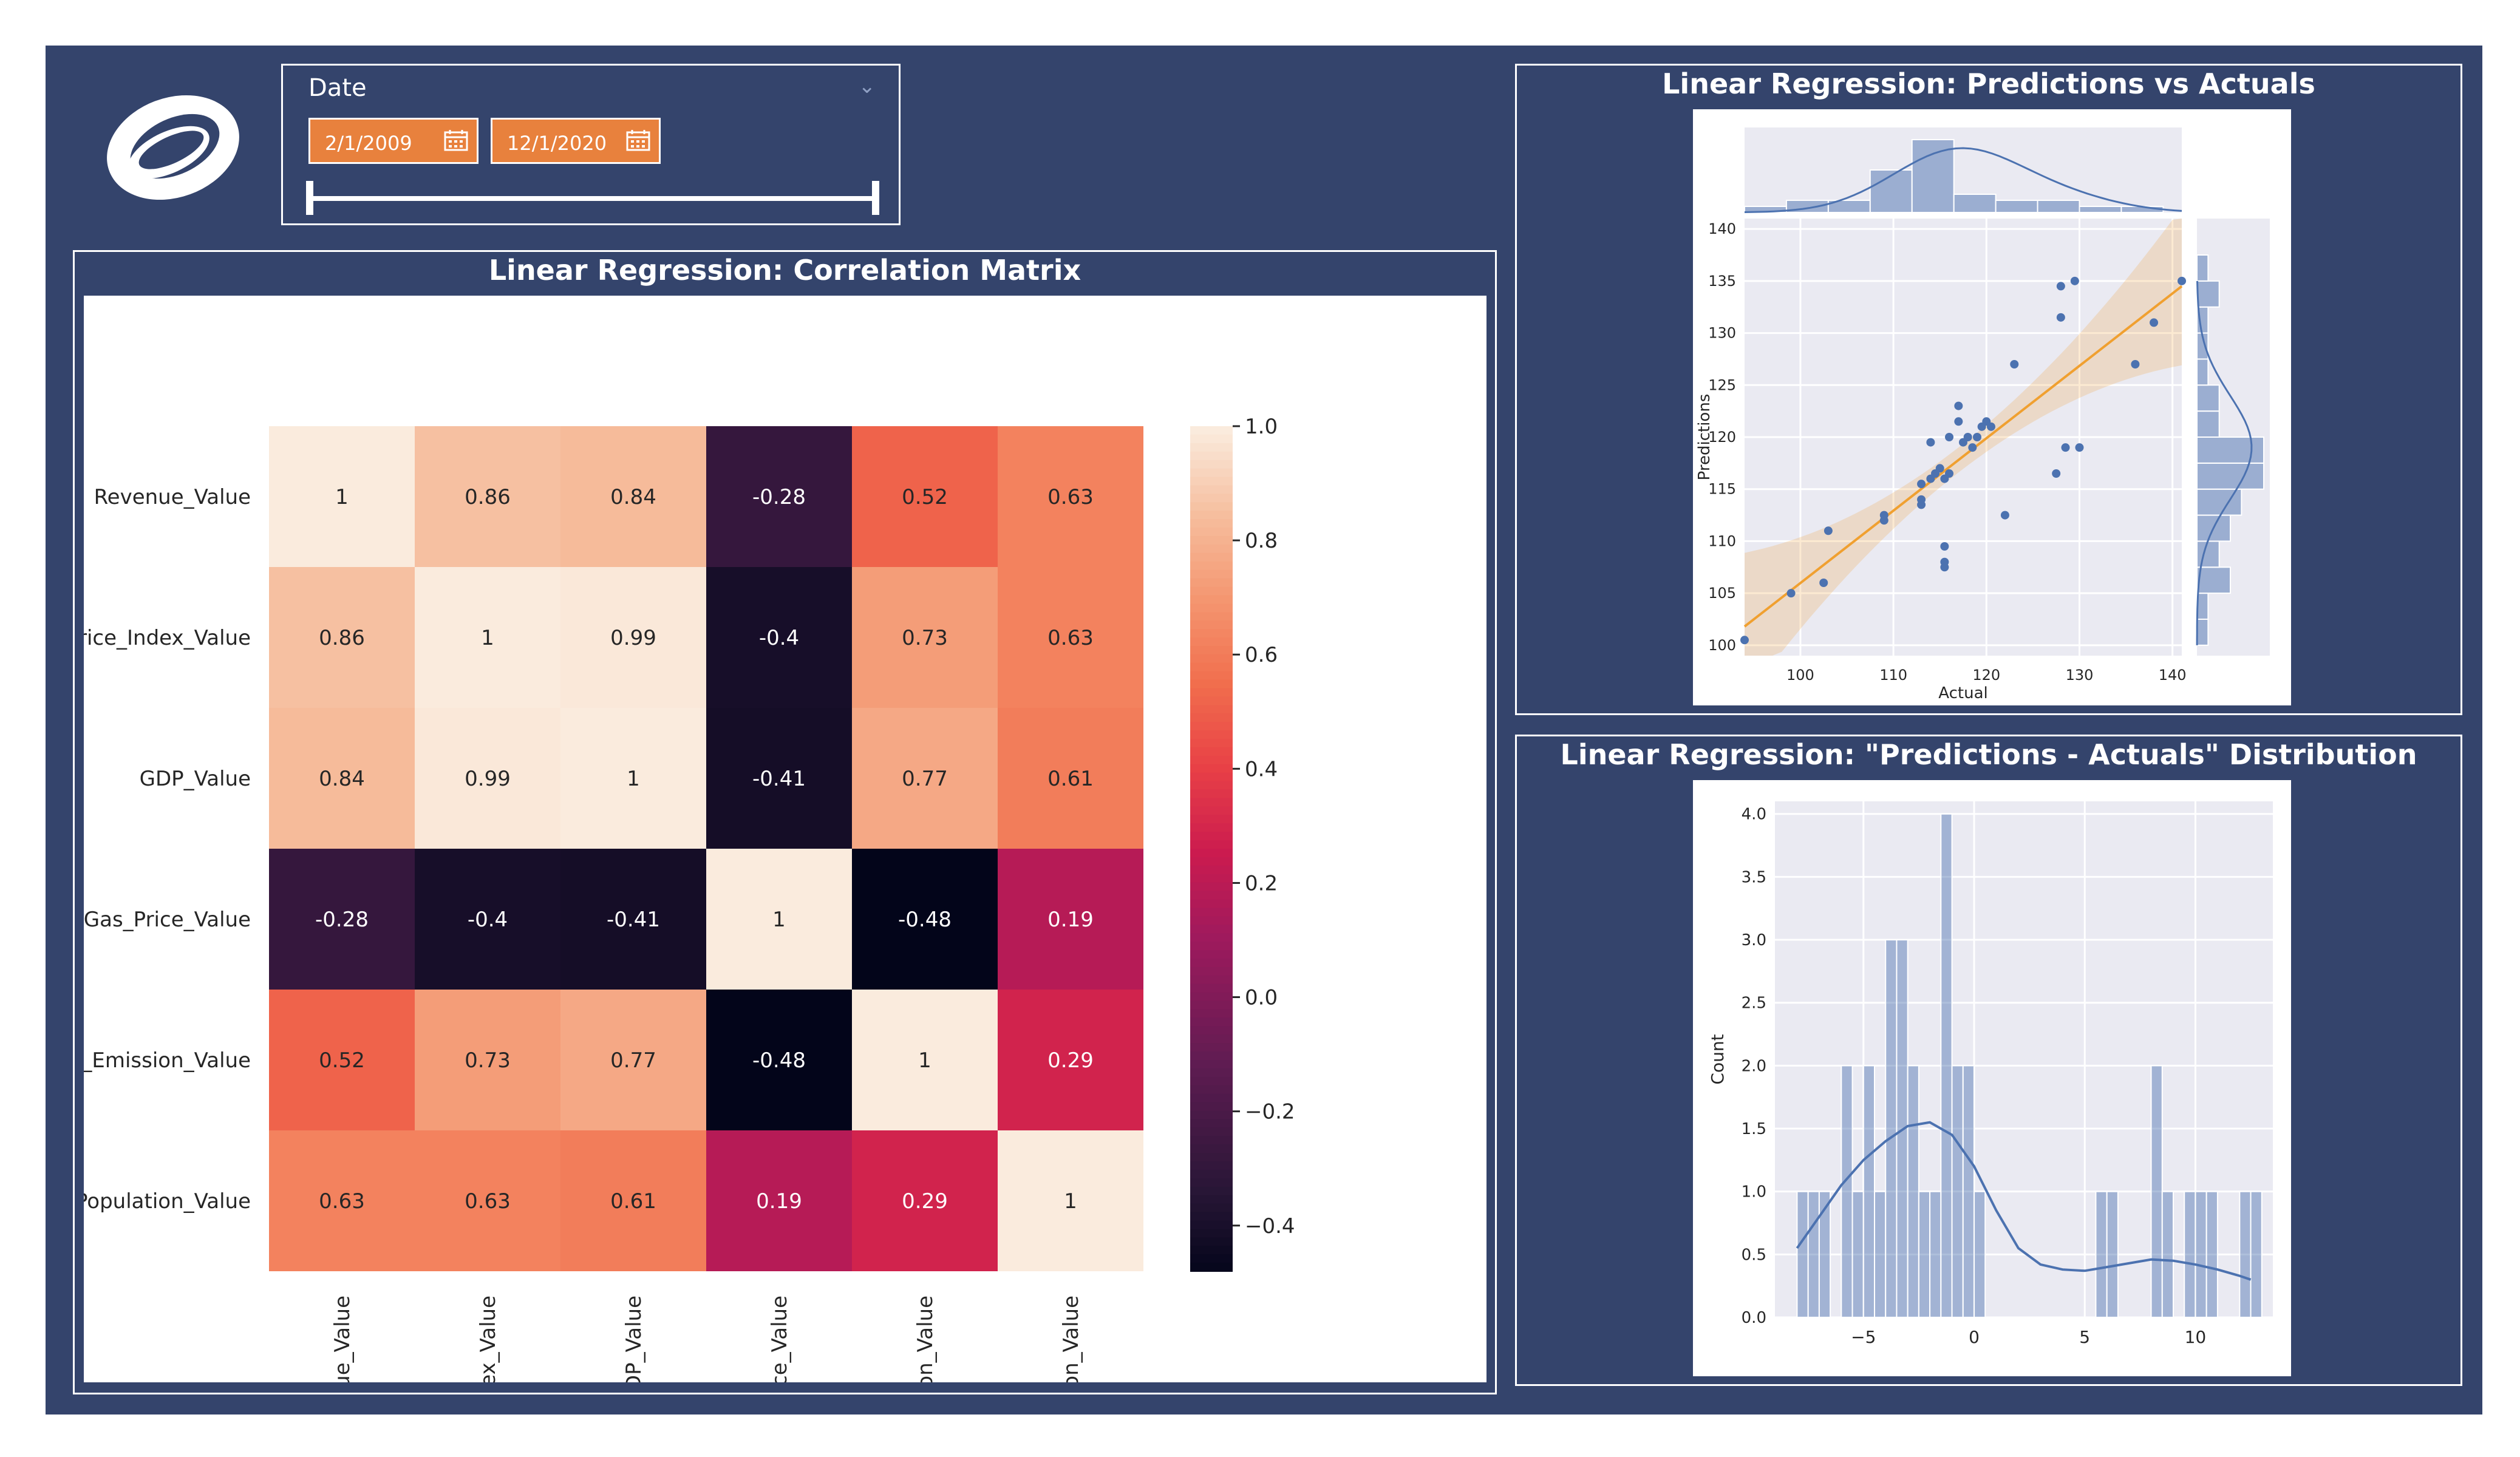  What do you see at coordinates (1261, 998) in the screenshot?
I see `colorbar-tick-label: 0.0` at bounding box center [1261, 998].